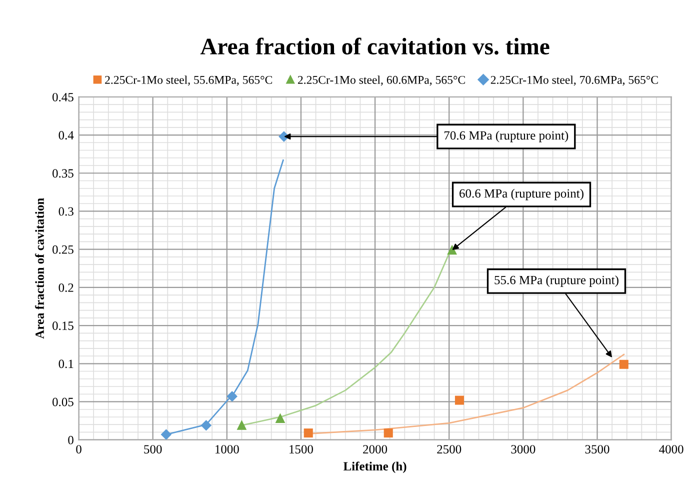 The image size is (685, 497). Describe the element at coordinates (66, 287) in the screenshot. I see `y-tick-label: 0.2` at that location.